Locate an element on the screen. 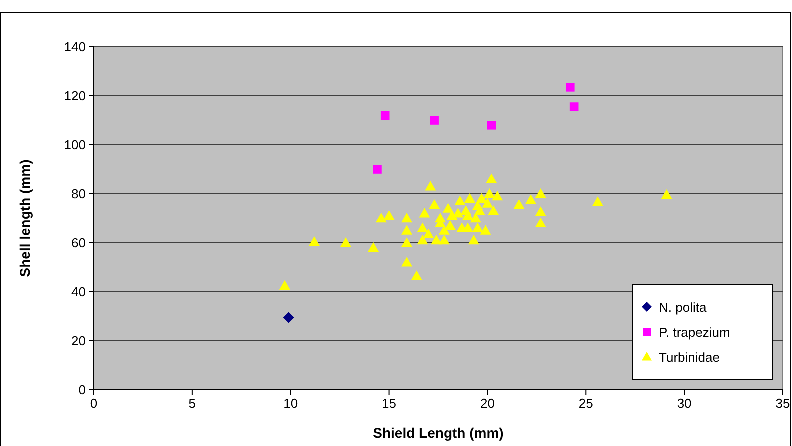  legend-label: Turbinidae is located at coordinates (689, 357).